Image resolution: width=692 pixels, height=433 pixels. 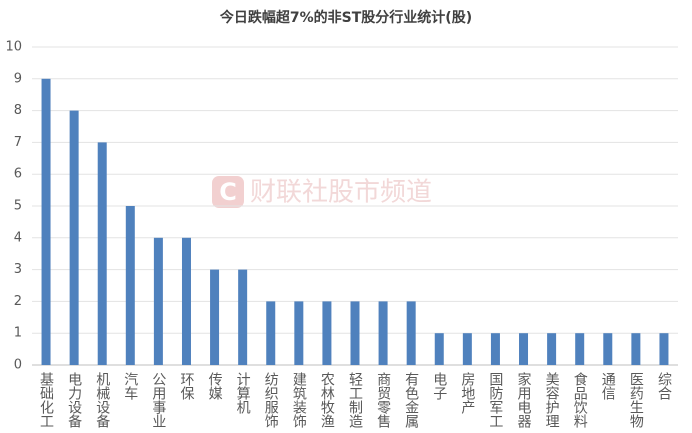 I want to click on watermark: 财联社股市频道, so click(x=341, y=193).